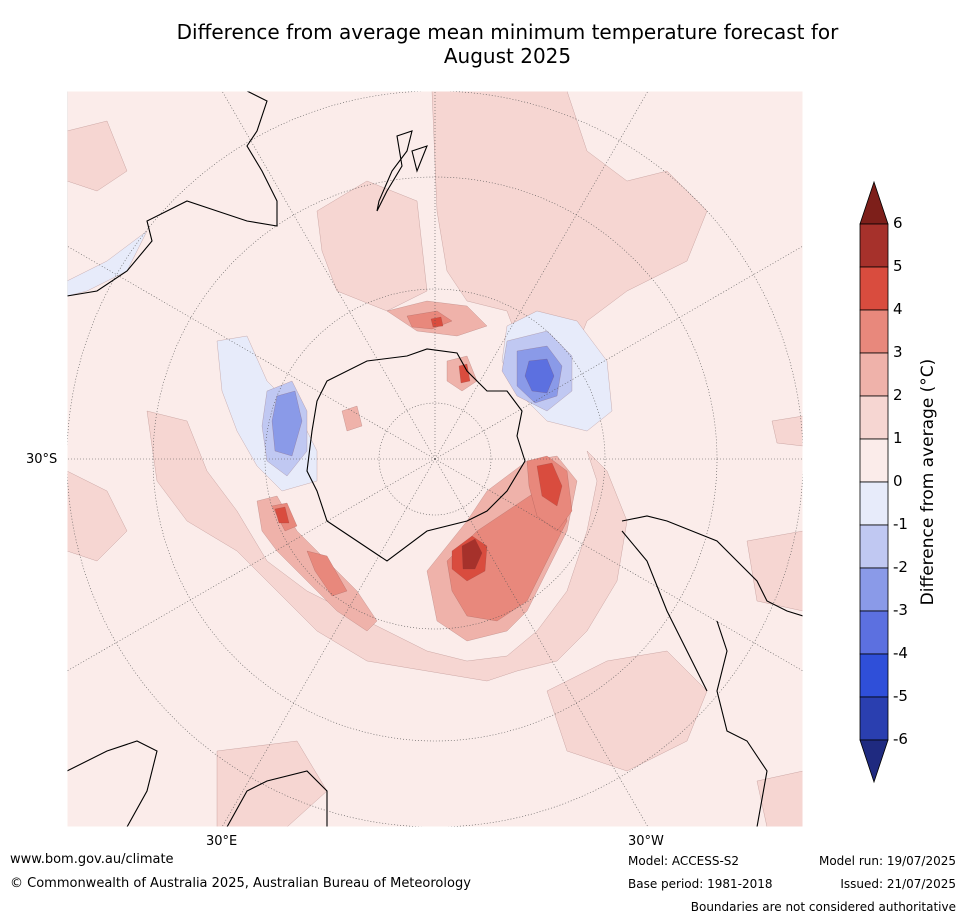  Describe the element at coordinates (900, 524) in the screenshot. I see `colorbar-tick-label: -1` at that location.